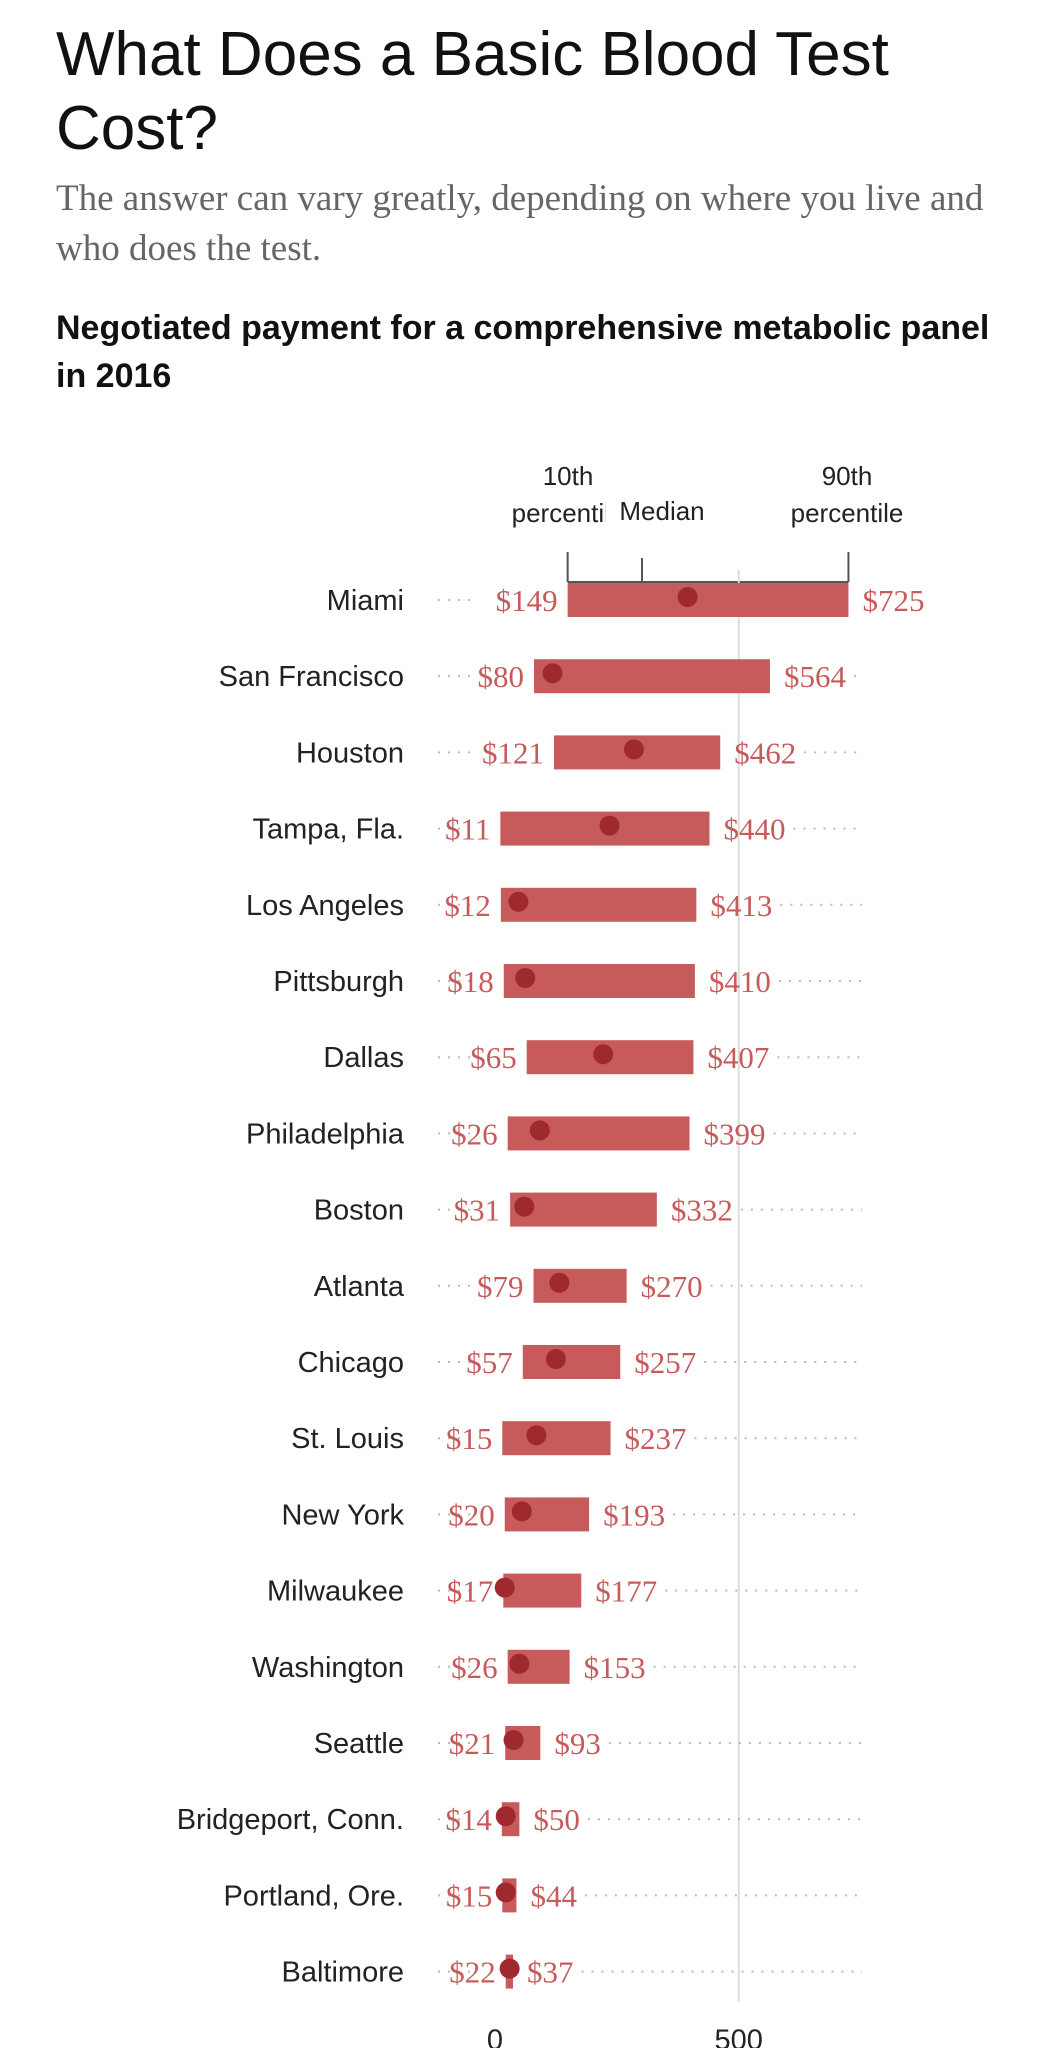 The height and width of the screenshot is (2048, 1052). What do you see at coordinates (625, 2036) in the screenshot?
I see `x-axis: 0 500` at bounding box center [625, 2036].